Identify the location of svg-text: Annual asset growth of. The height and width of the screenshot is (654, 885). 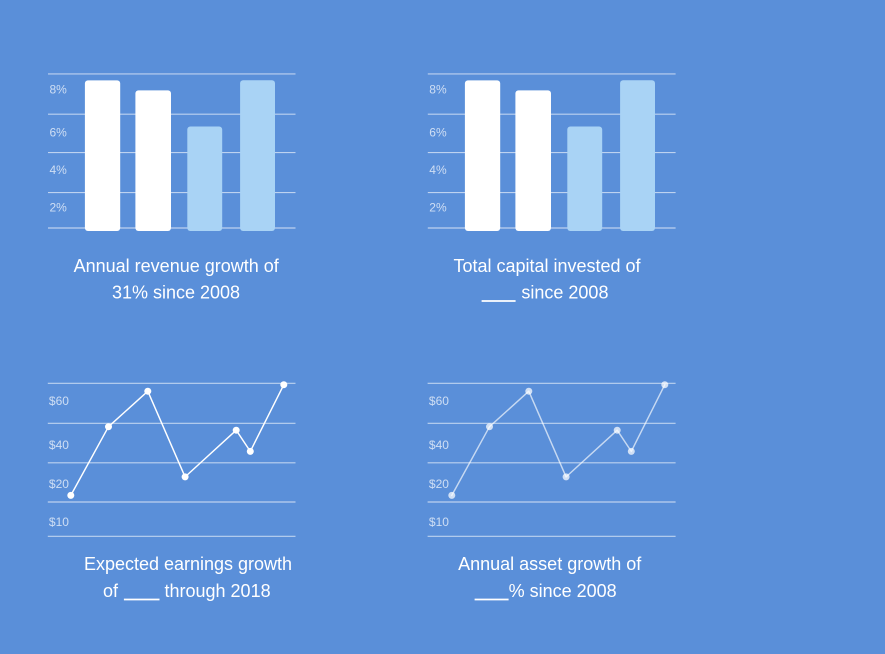
(550, 564).